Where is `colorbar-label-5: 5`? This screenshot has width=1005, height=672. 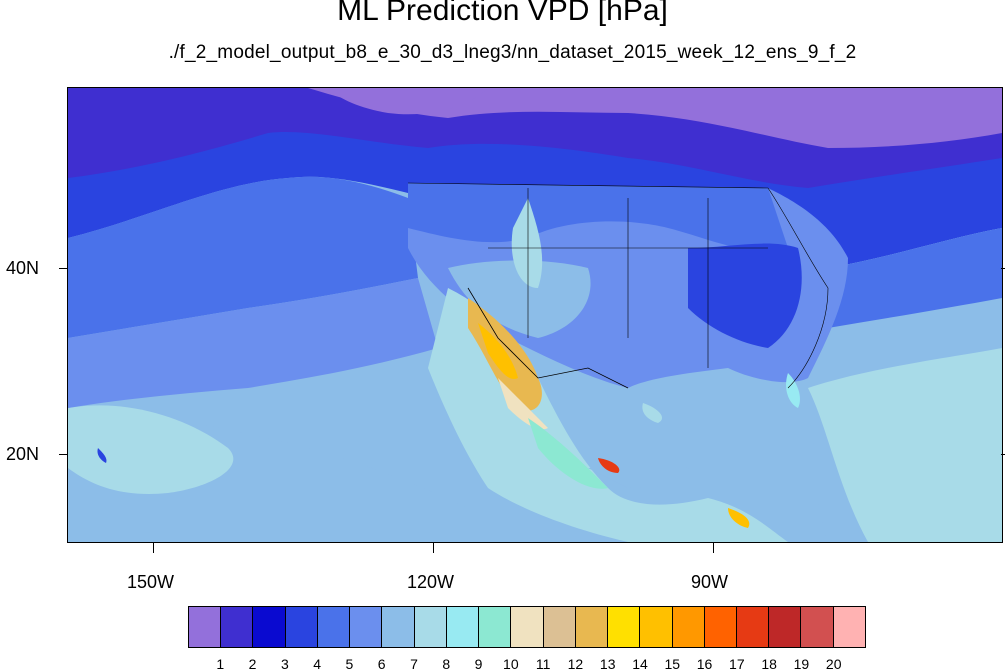
colorbar-label-5: 5 is located at coordinates (349, 664).